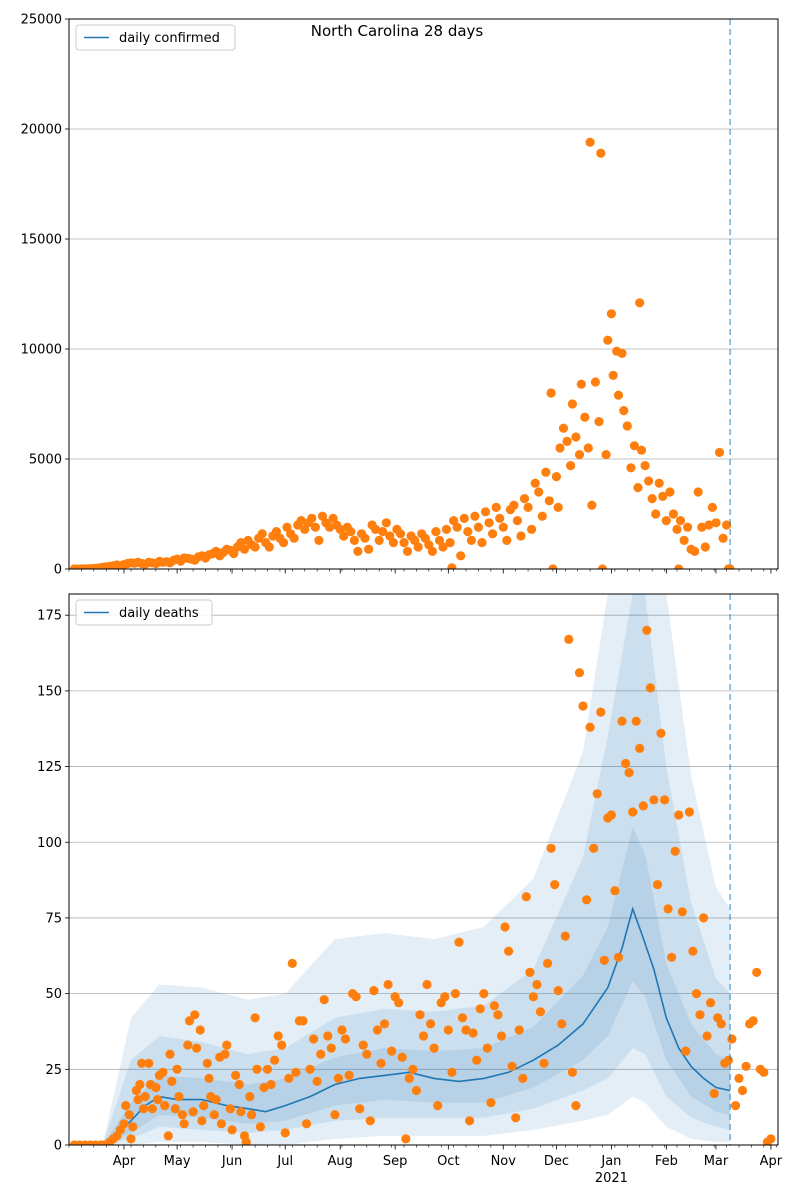 The width and height of the screenshot is (800, 1200). I want to click on y-tick-label: 0, so click(58, 570).